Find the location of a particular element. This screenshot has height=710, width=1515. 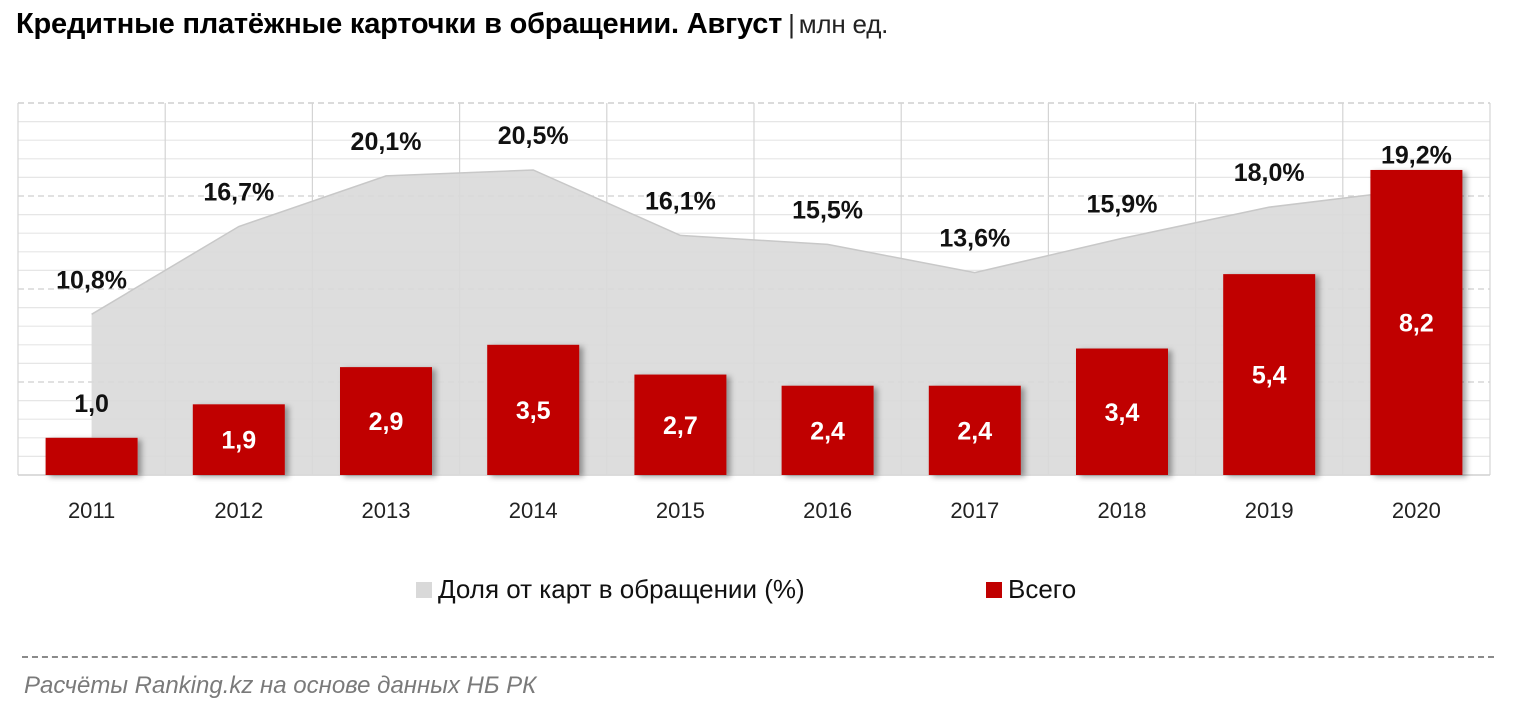

bar-value-label: 2,7 is located at coordinates (680, 426).